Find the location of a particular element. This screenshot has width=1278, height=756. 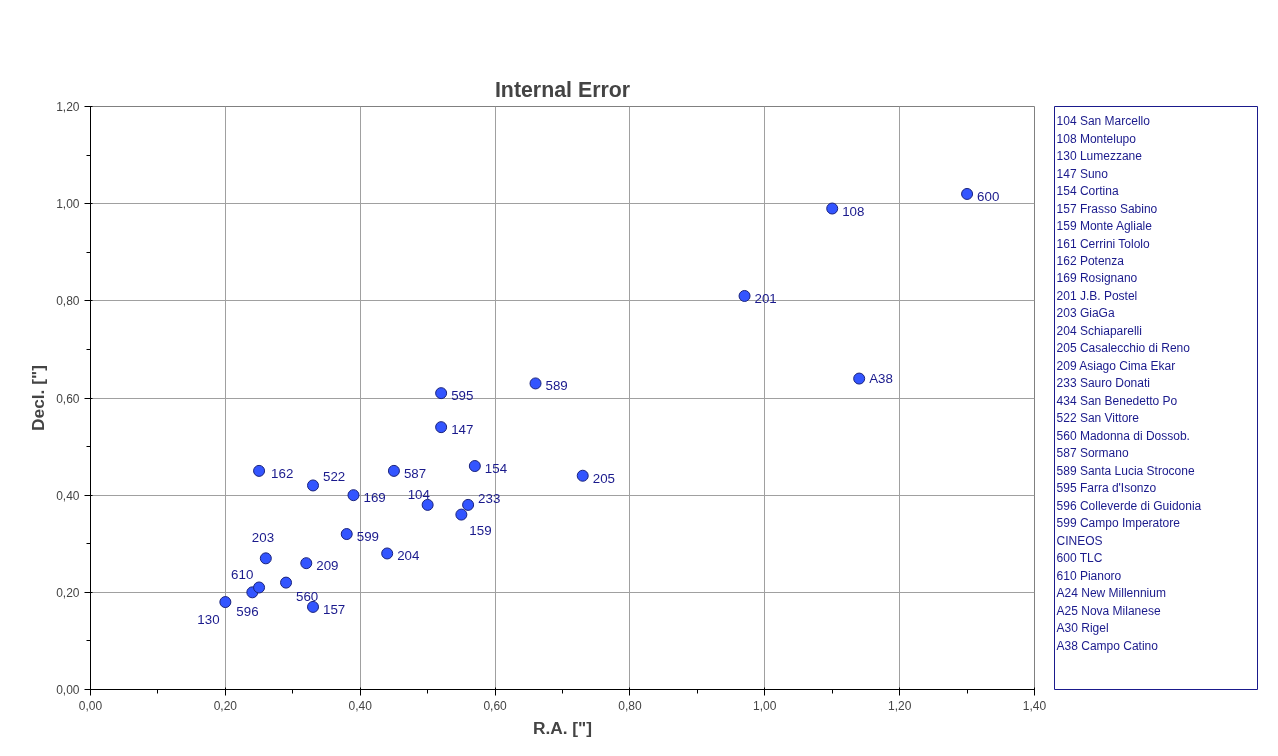

annotation: 147 is located at coordinates (462, 430).